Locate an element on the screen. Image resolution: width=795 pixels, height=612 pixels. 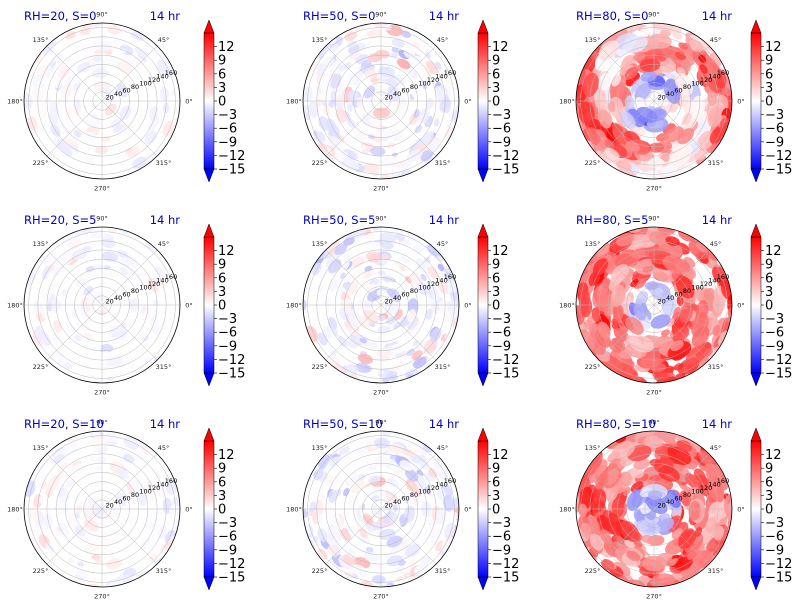
radial-tick-label: 120 is located at coordinates (706, 488).